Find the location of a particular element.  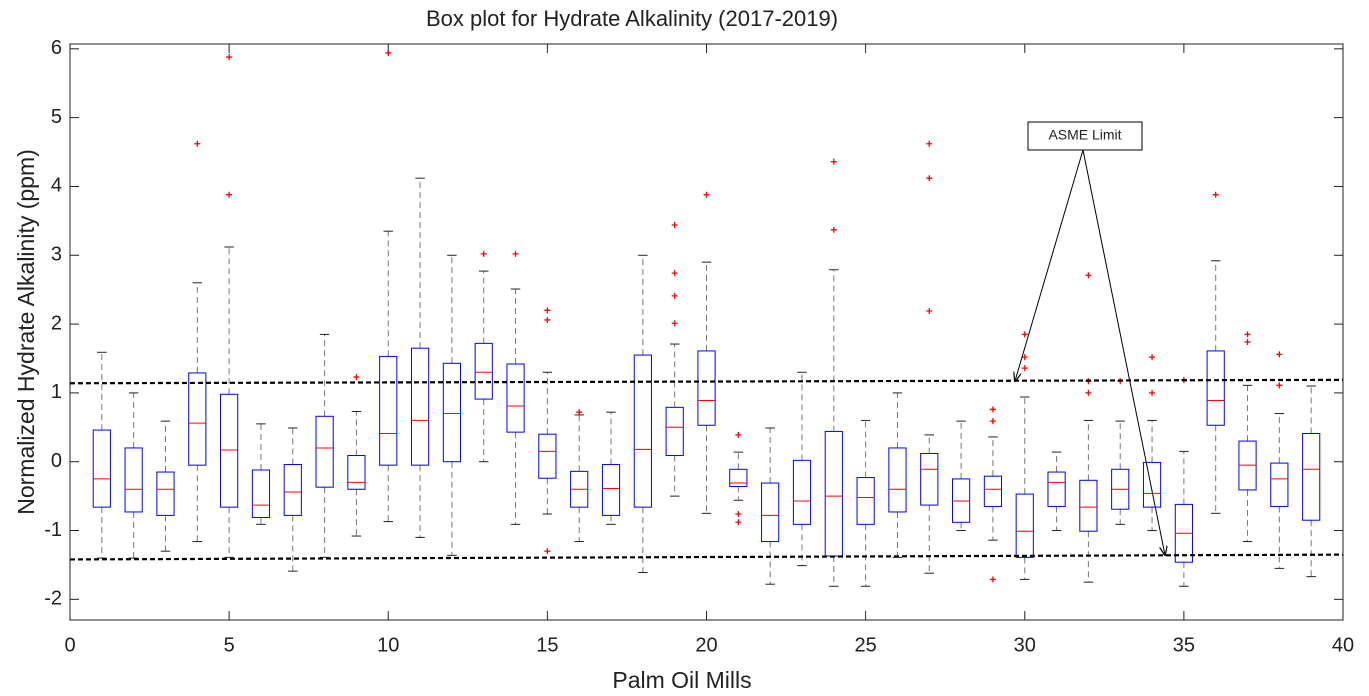

x-tick-label: 35 is located at coordinates (1184, 645).